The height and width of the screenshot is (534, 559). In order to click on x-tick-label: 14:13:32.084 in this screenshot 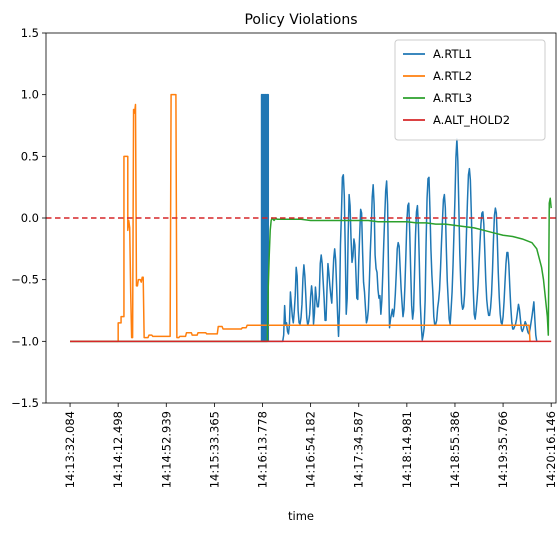, I will do `click(70, 449)`.